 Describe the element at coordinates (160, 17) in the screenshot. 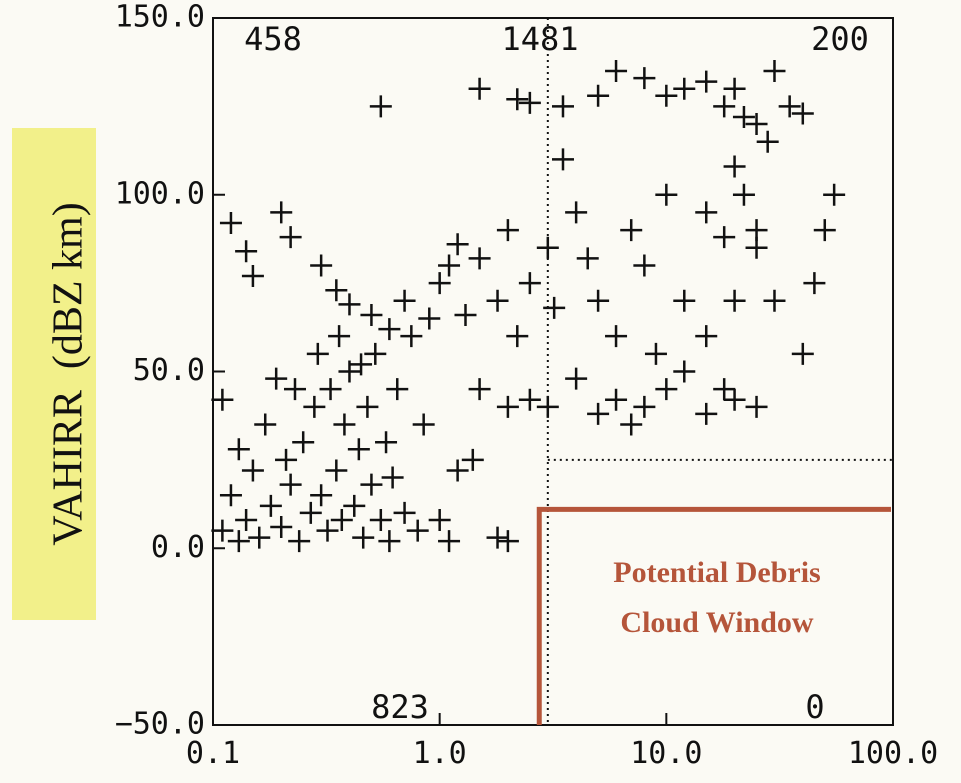

I see `y-tick-label: 150.0` at that location.